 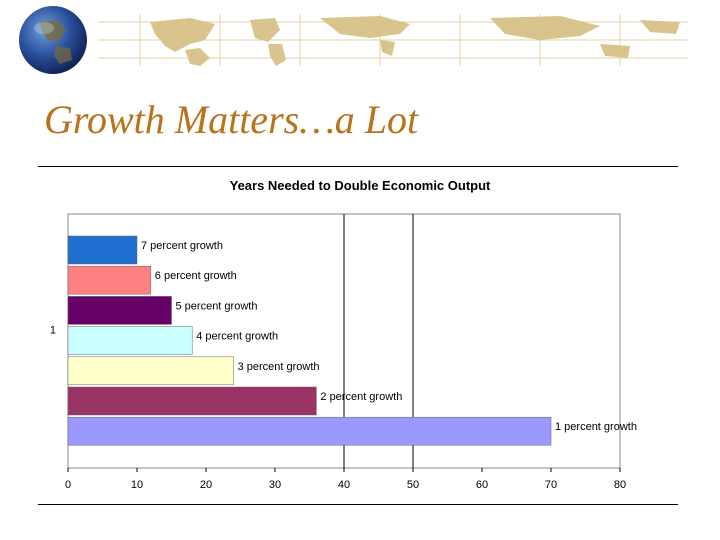 What do you see at coordinates (551, 485) in the screenshot?
I see `x-tick-label: 70` at bounding box center [551, 485].